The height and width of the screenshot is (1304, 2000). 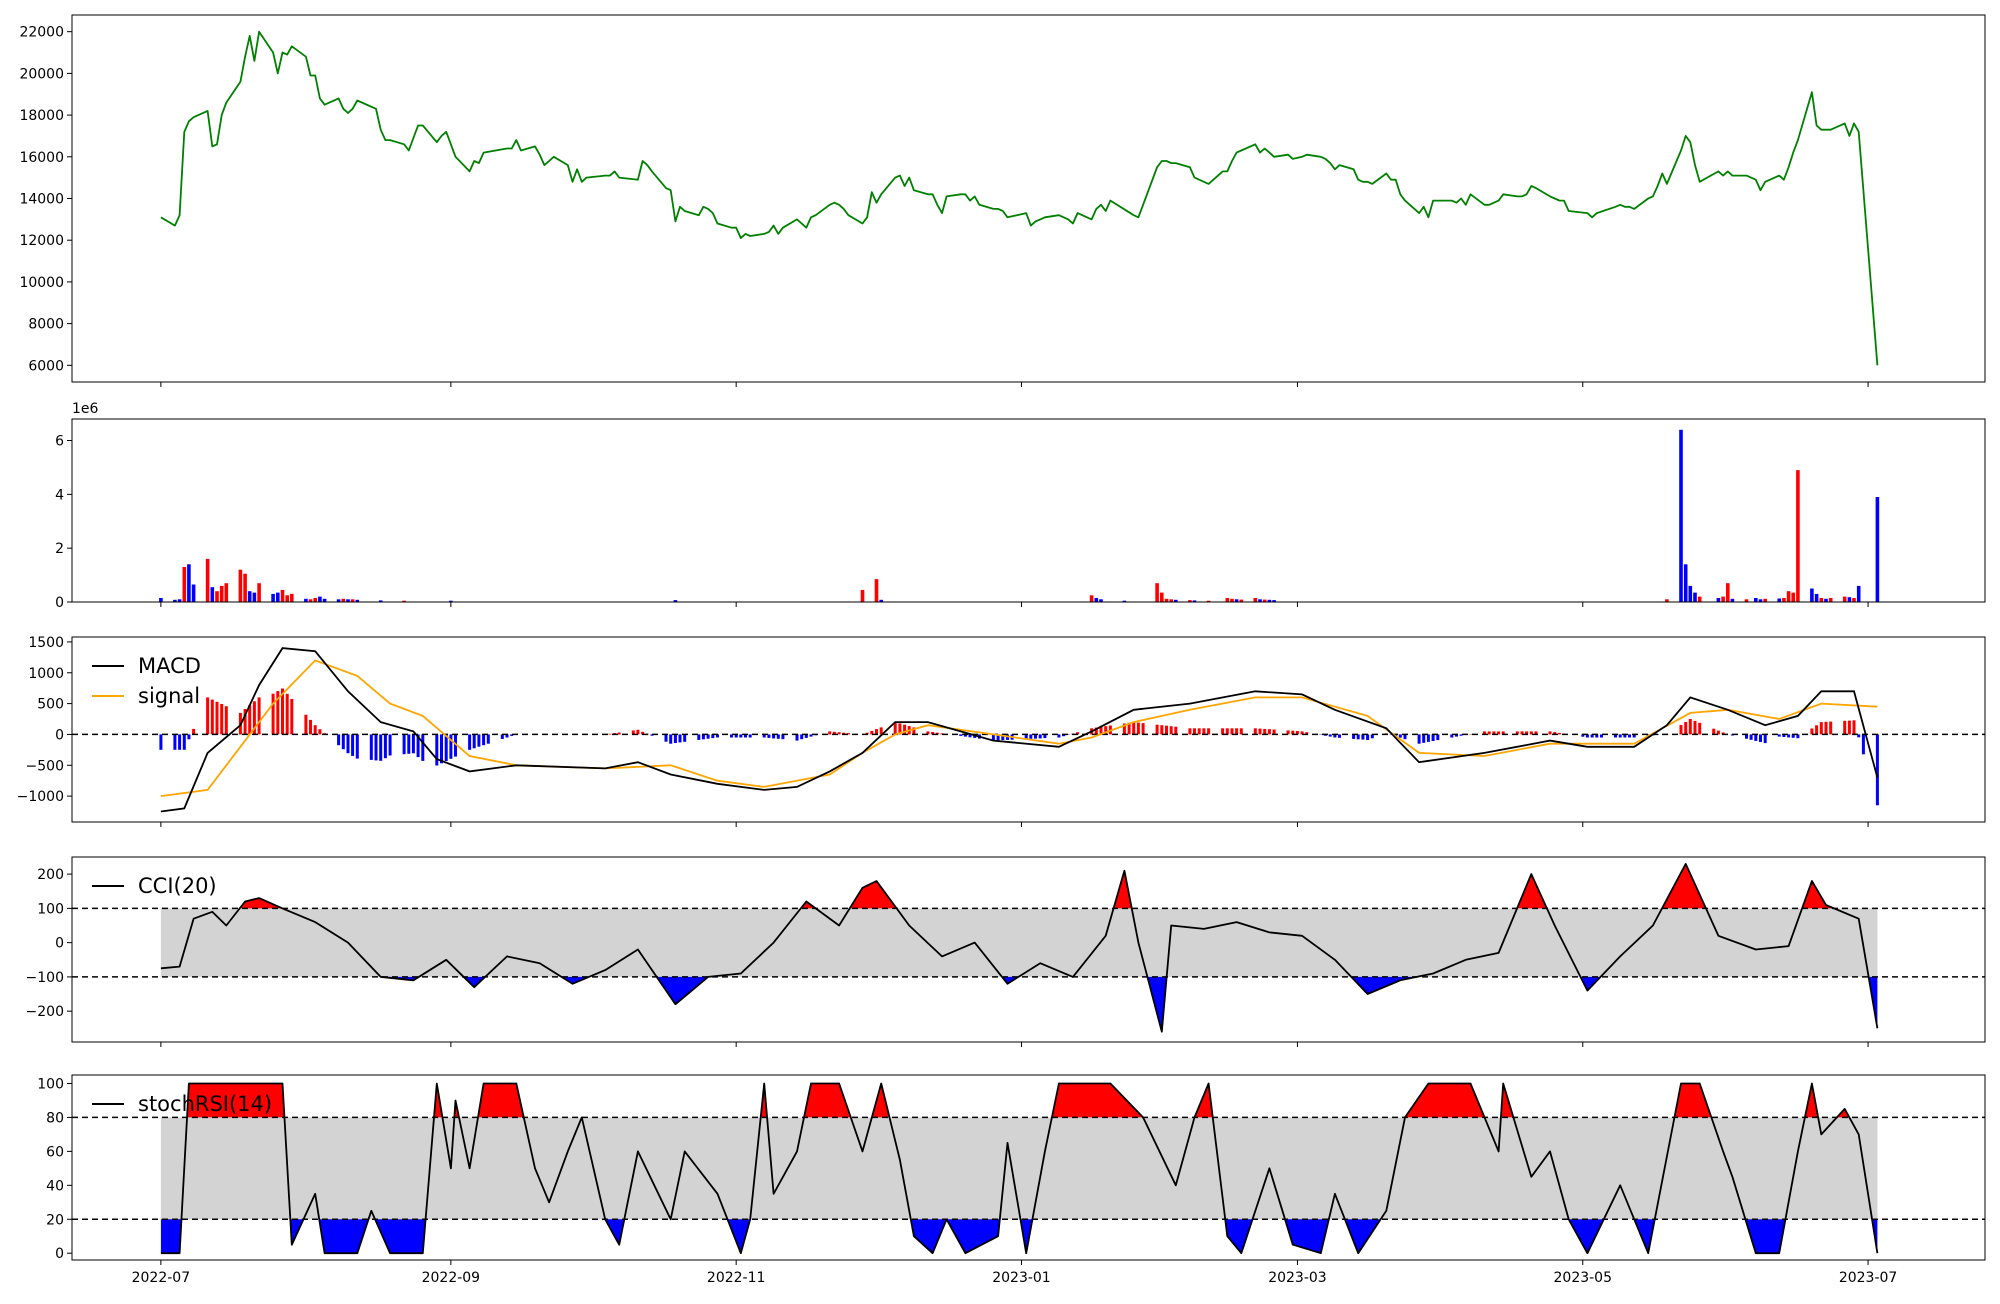 I want to click on y-tick-label: 22000, so click(x=41, y=33).